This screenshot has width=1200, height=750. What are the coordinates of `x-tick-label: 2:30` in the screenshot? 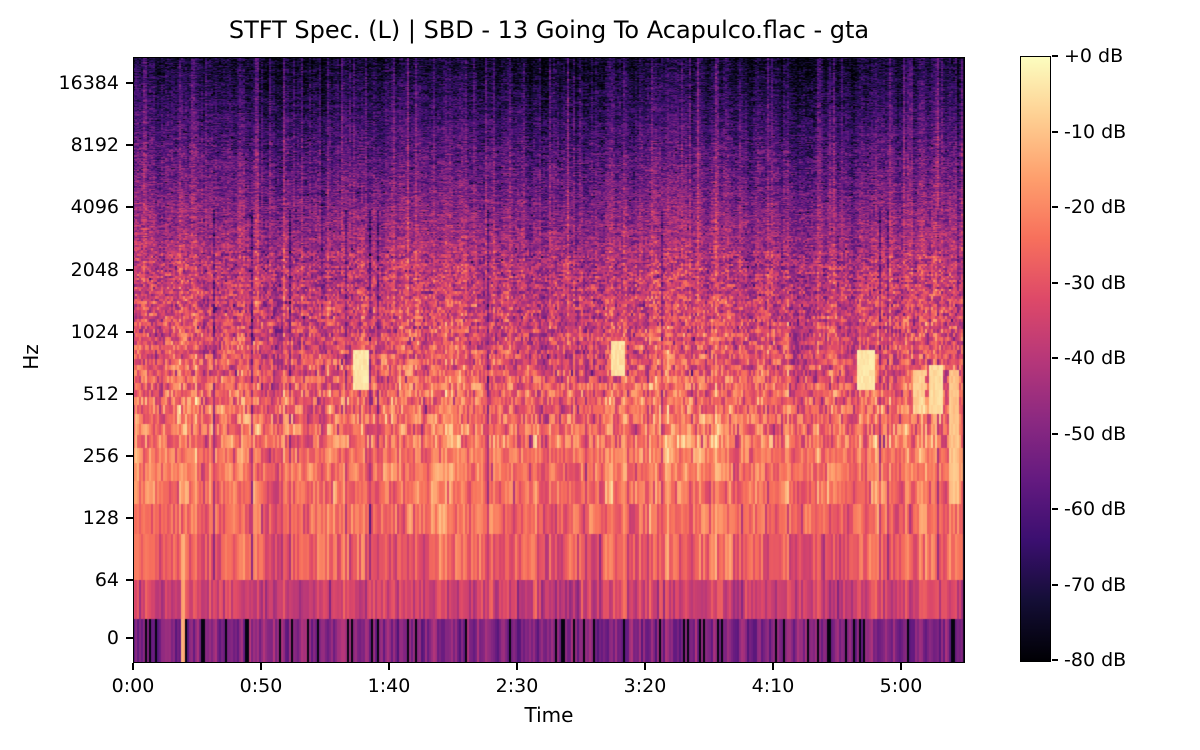 It's located at (517, 686).